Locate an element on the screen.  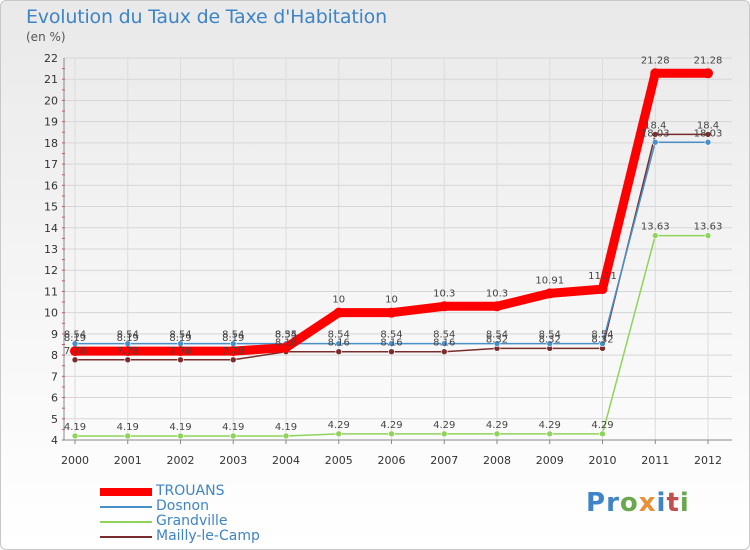
y-tick-label: 22 is located at coordinates (51, 58).